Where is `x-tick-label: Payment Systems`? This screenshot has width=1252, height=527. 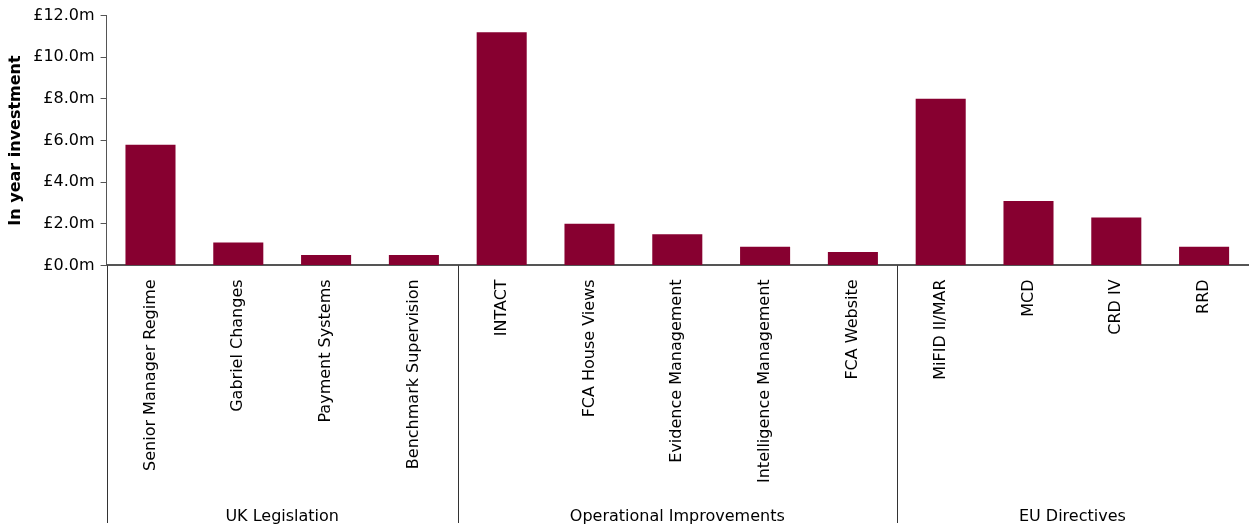 x-tick-label: Payment Systems is located at coordinates (325, 351).